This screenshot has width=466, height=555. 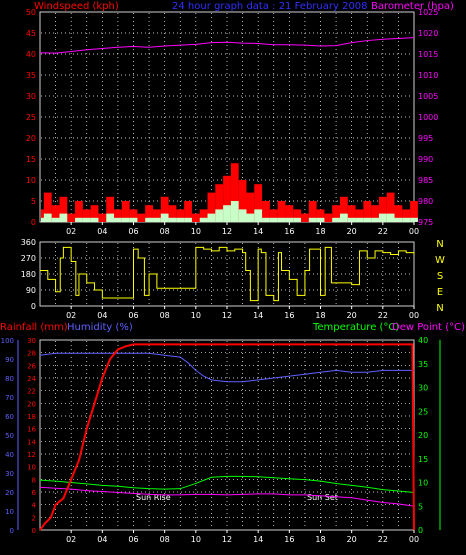 I want to click on p1-xtick-08: 08, so click(x=165, y=231).